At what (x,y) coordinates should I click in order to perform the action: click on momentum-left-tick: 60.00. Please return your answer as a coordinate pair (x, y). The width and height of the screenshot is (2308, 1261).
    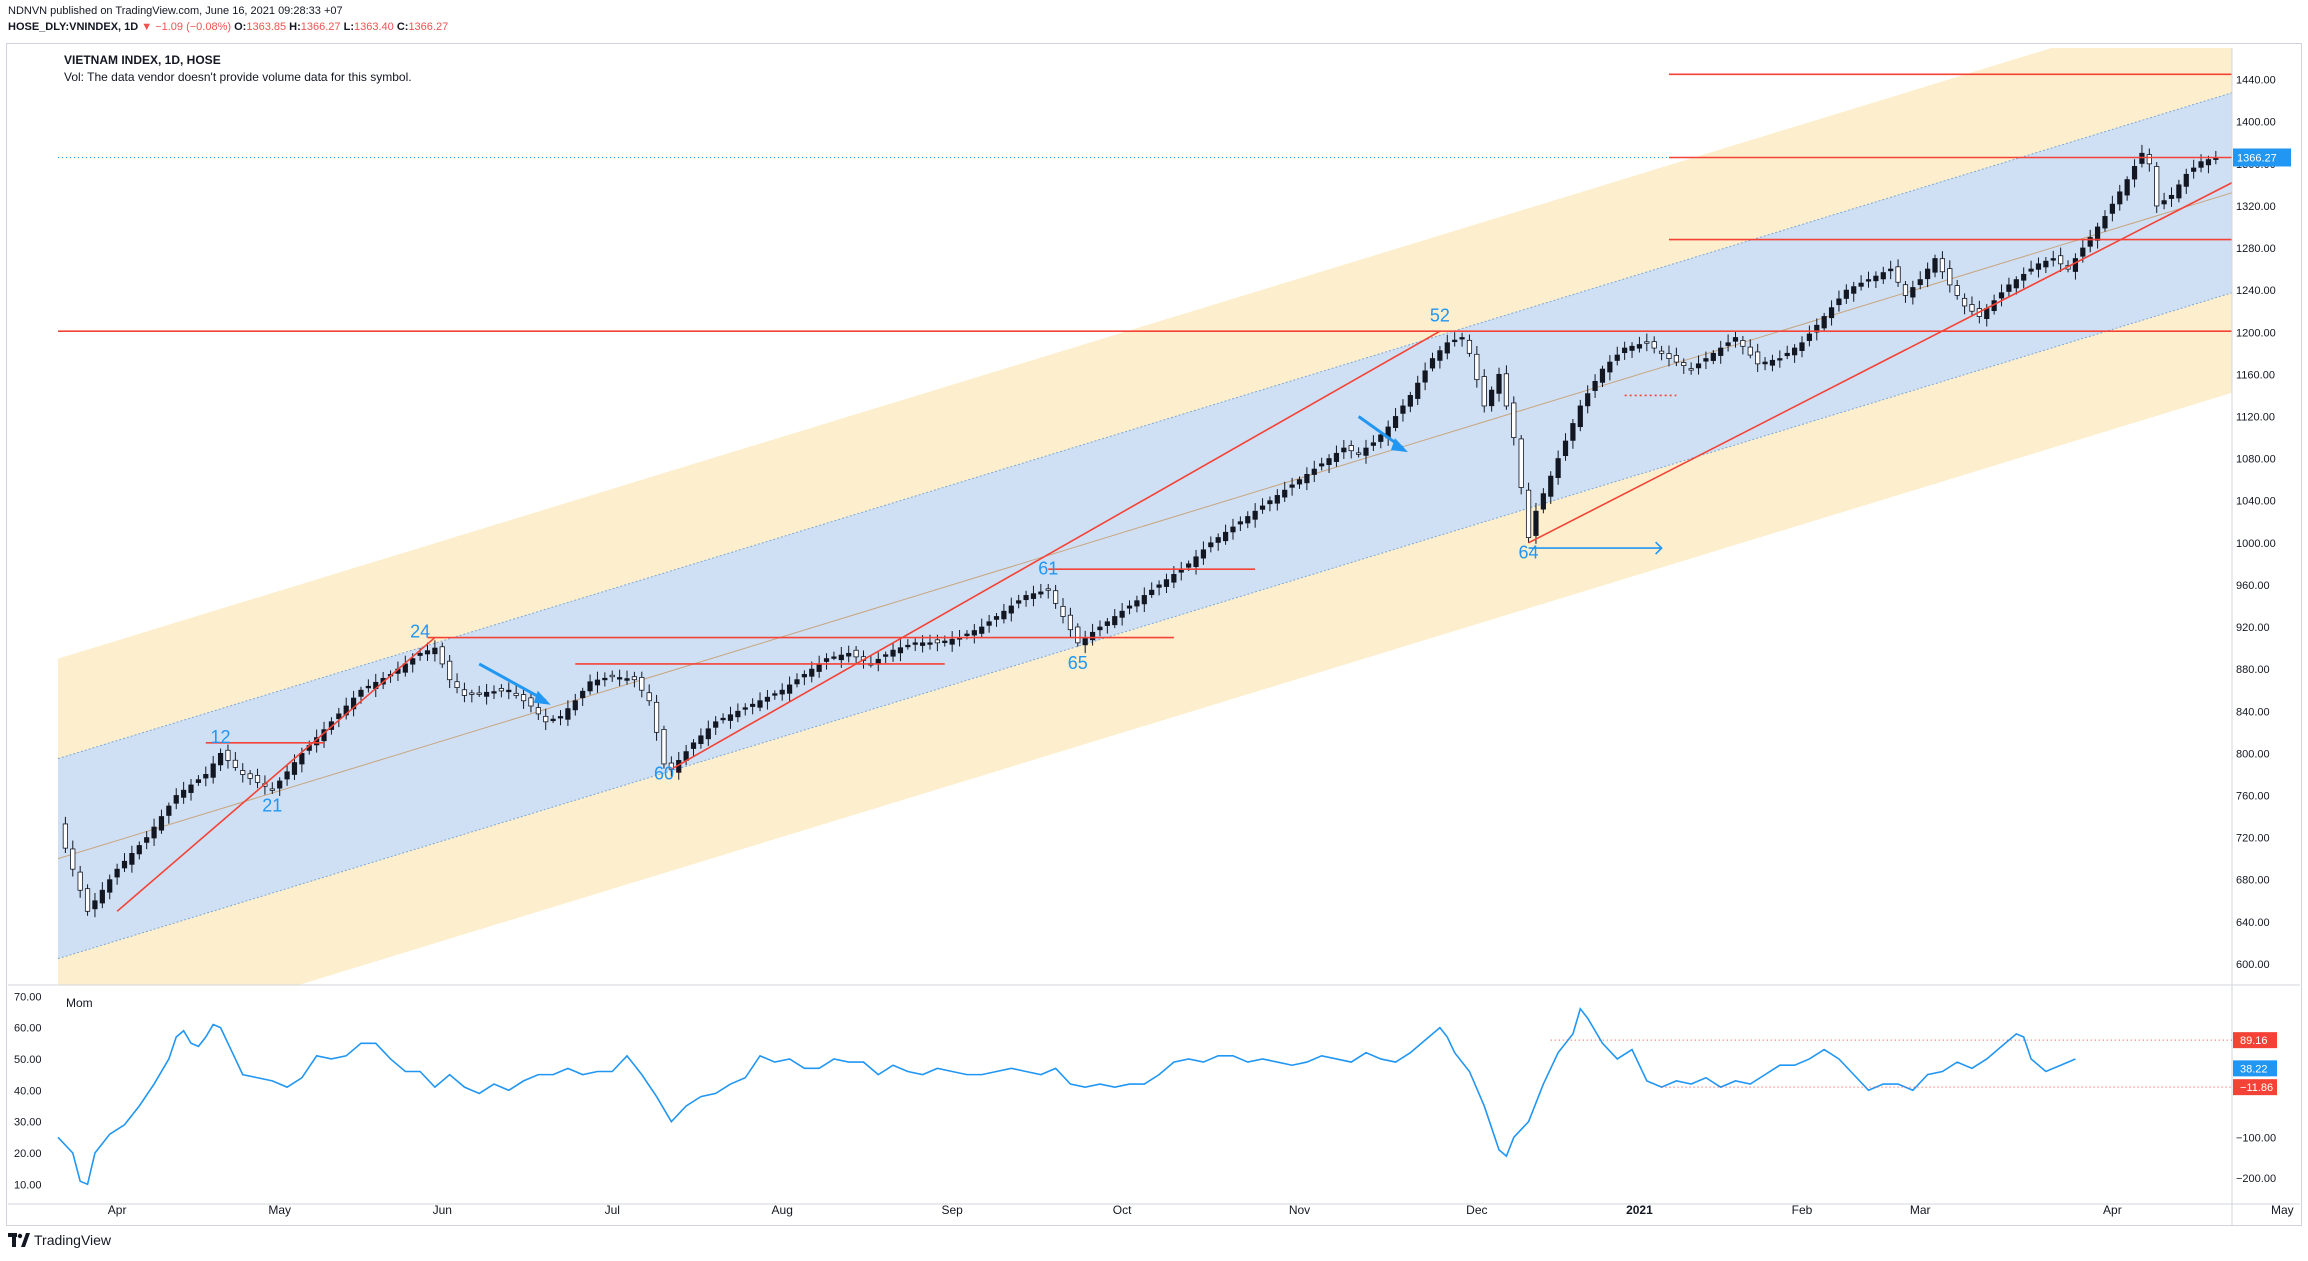
    Looking at the image, I should click on (28, 1029).